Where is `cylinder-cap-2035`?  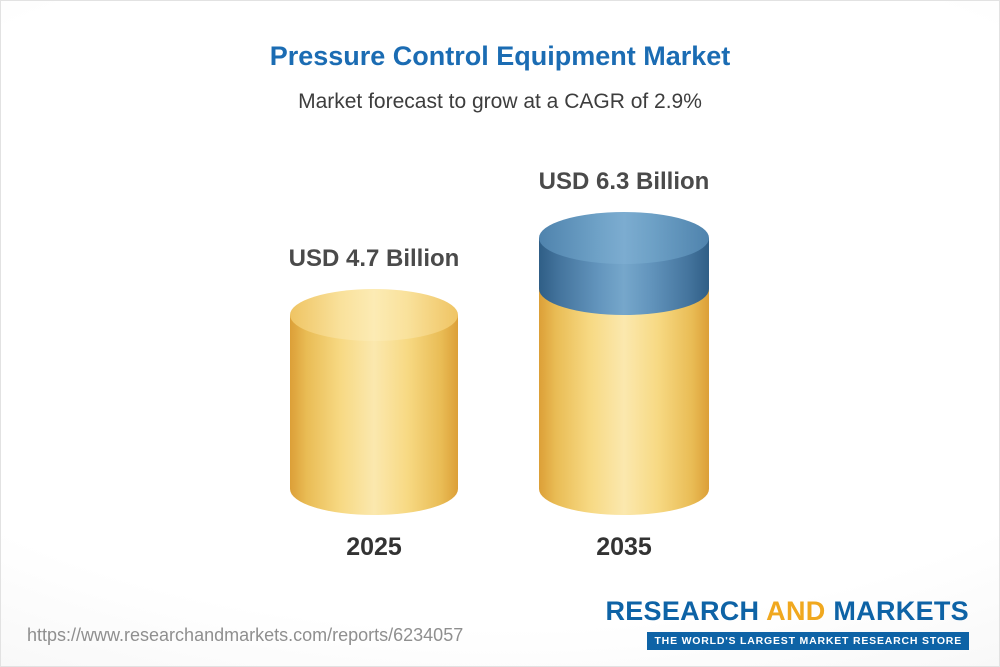
cylinder-cap-2035 is located at coordinates (624, 238).